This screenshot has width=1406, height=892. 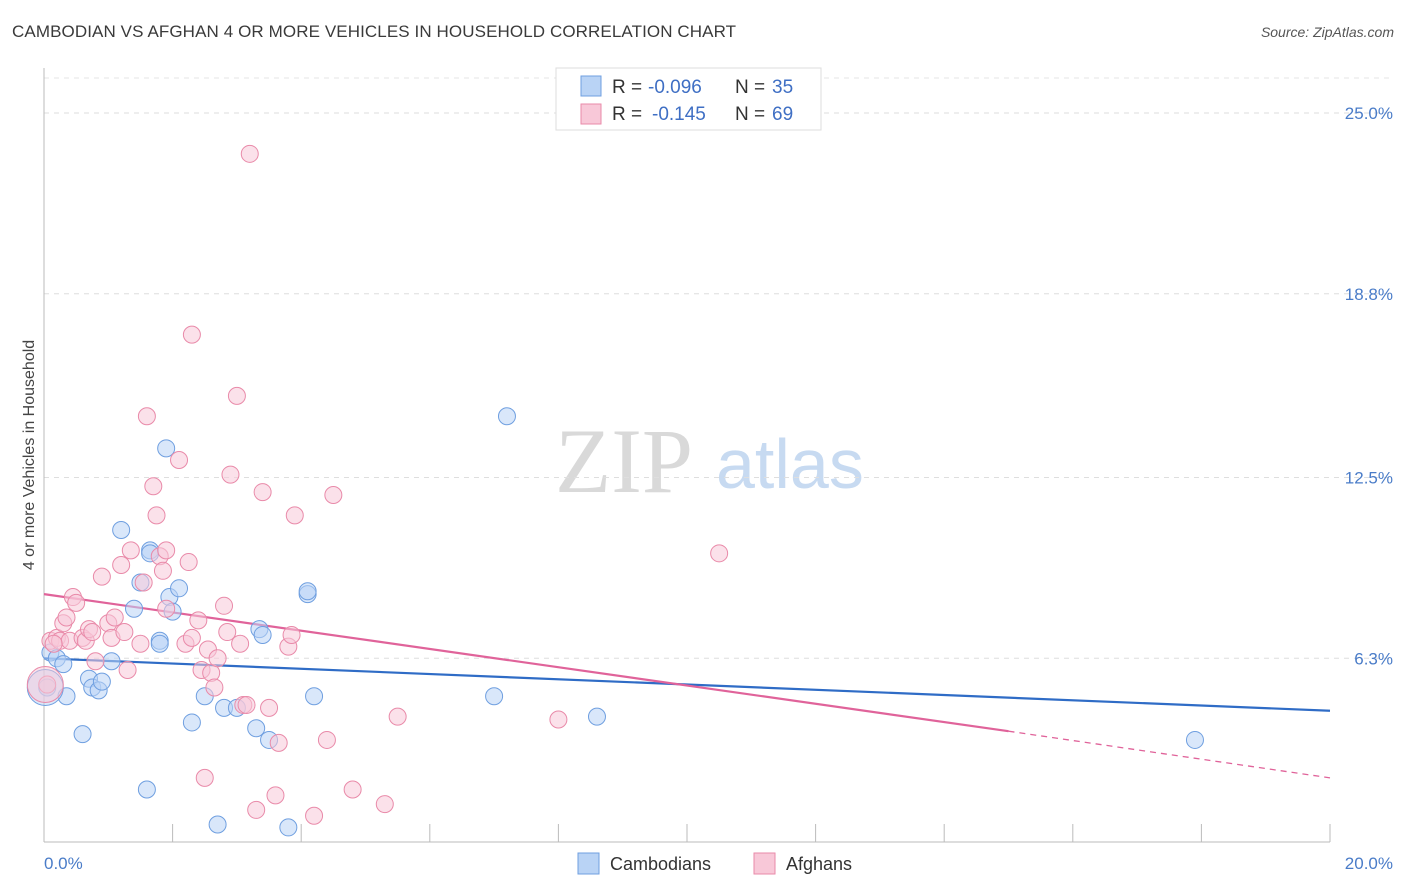 What do you see at coordinates (1369, 294) in the screenshot?
I see `y-tick-label: 18.8%` at bounding box center [1369, 294].